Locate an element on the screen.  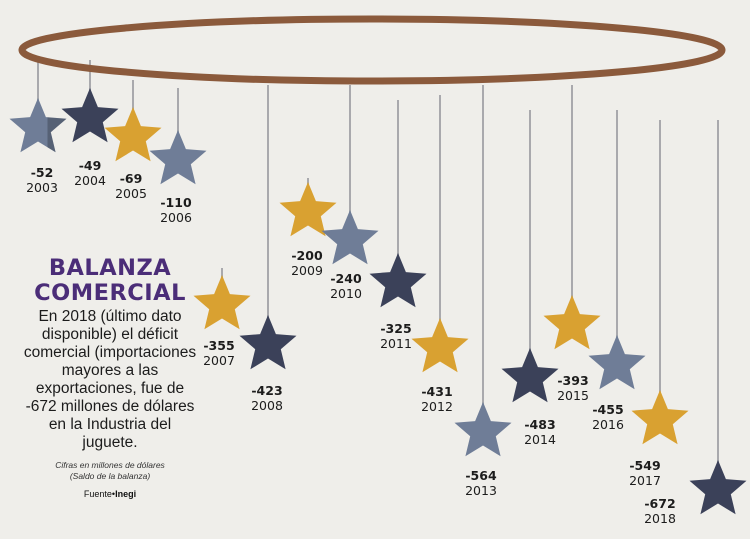
label-2007: -355 2007 is located at coordinates (219, 353).